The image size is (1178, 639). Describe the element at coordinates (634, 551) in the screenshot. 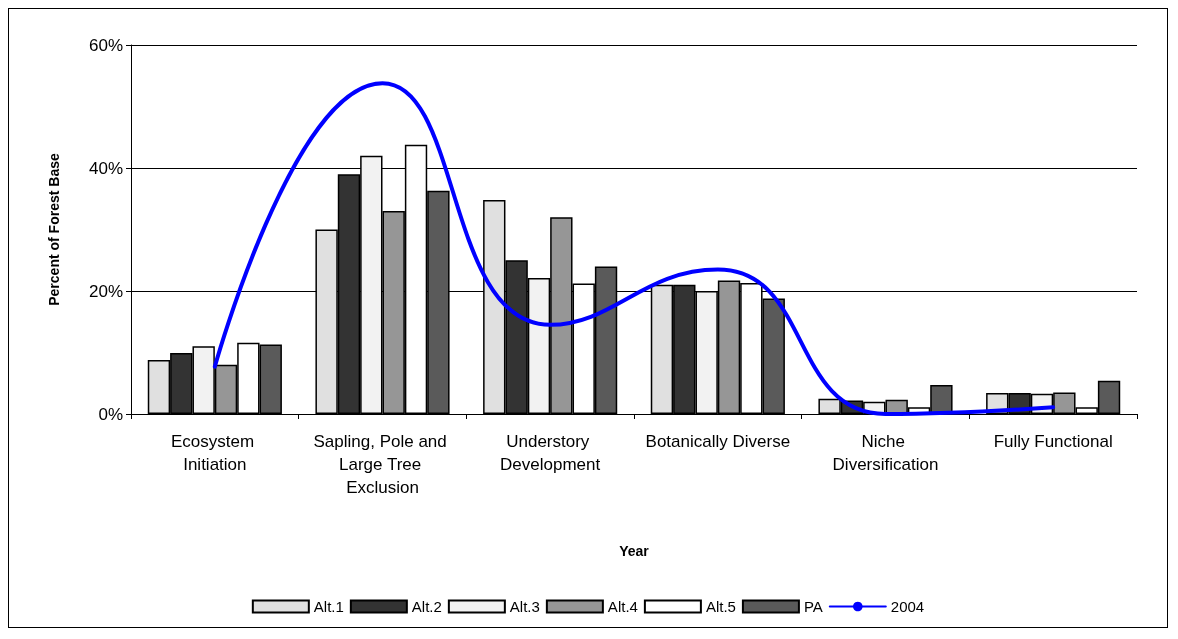

I see `x-axis-title: Year` at that location.